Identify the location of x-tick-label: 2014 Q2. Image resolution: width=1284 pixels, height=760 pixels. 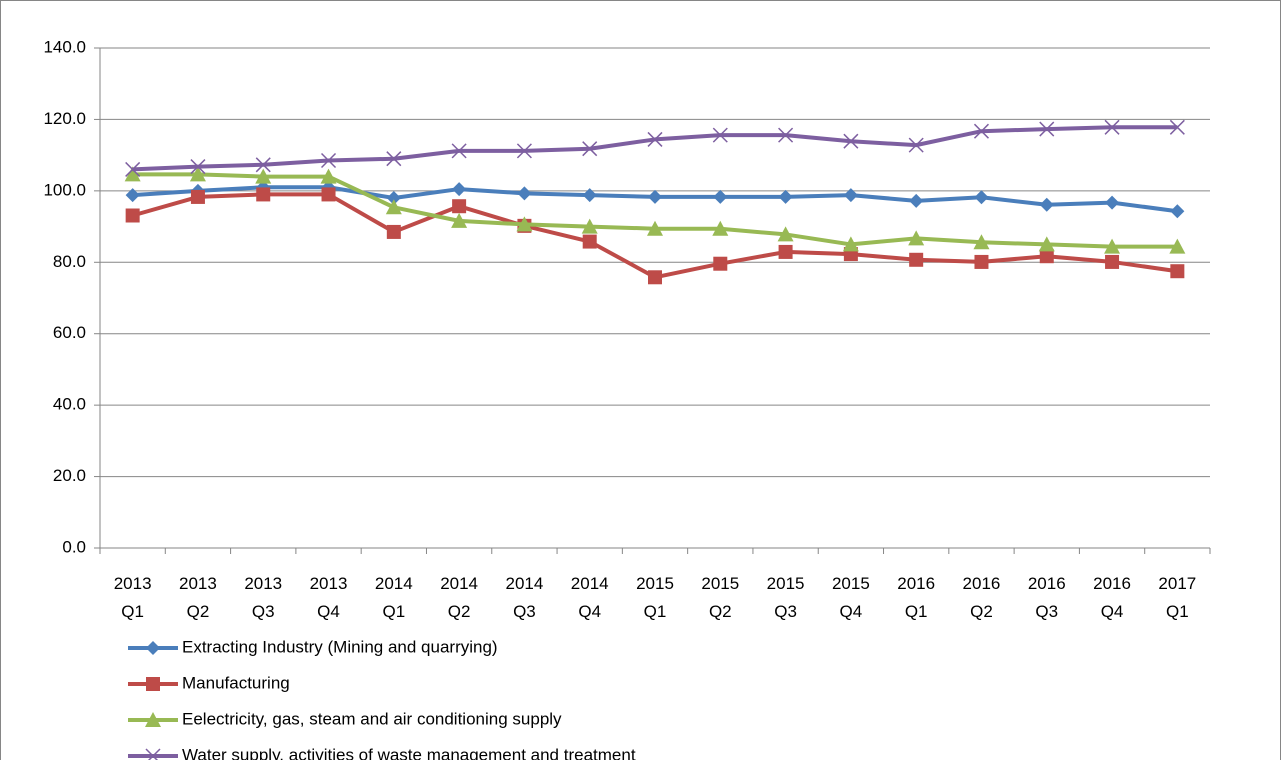
(459, 597).